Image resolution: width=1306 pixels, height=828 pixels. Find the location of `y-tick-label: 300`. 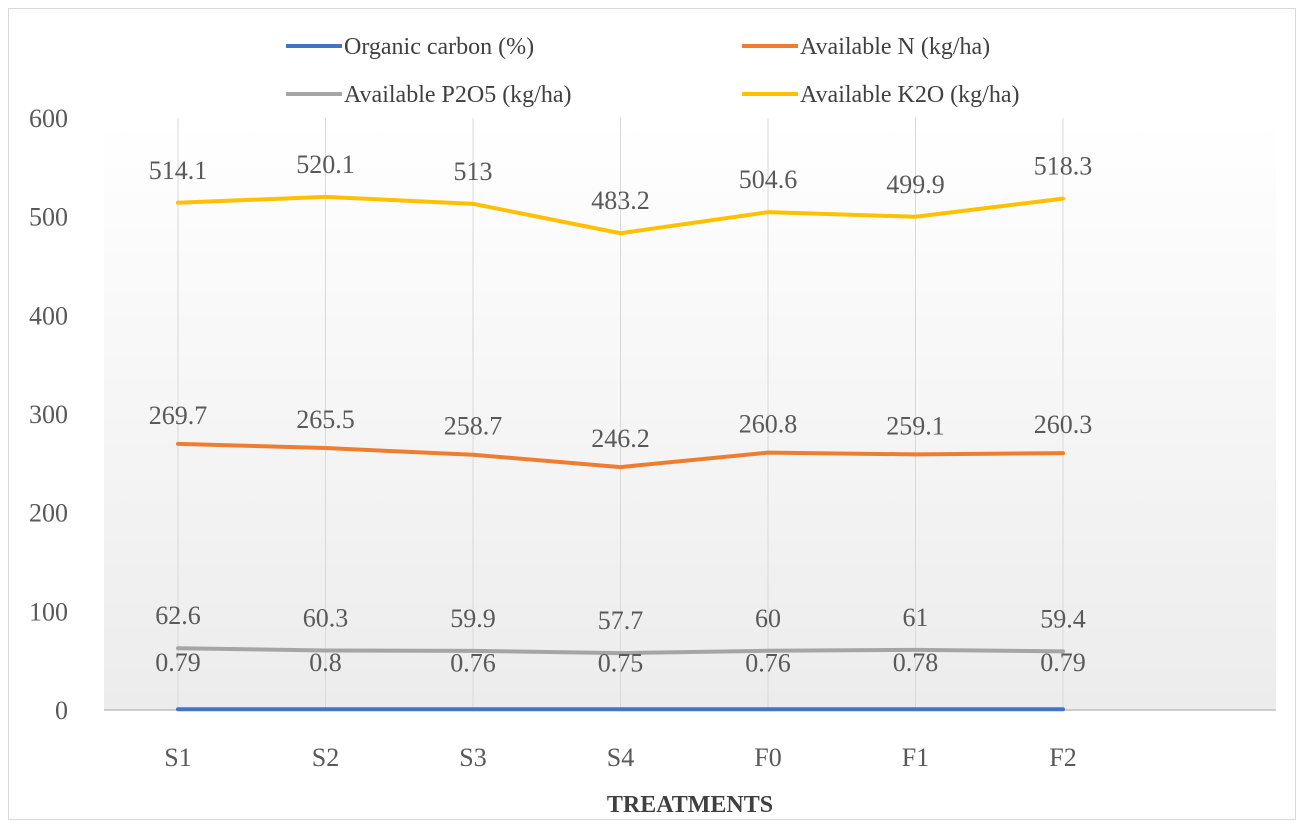

y-tick-label: 300 is located at coordinates (48, 414).